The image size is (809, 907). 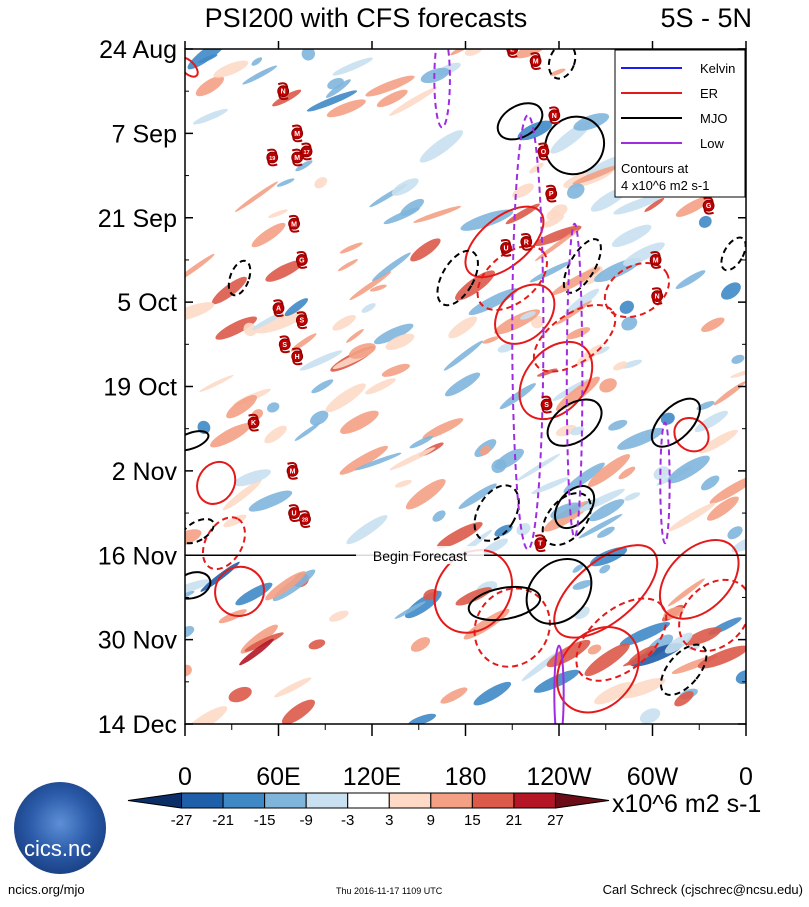 What do you see at coordinates (709, 93) in the screenshot?
I see `legend-label: ER` at bounding box center [709, 93].